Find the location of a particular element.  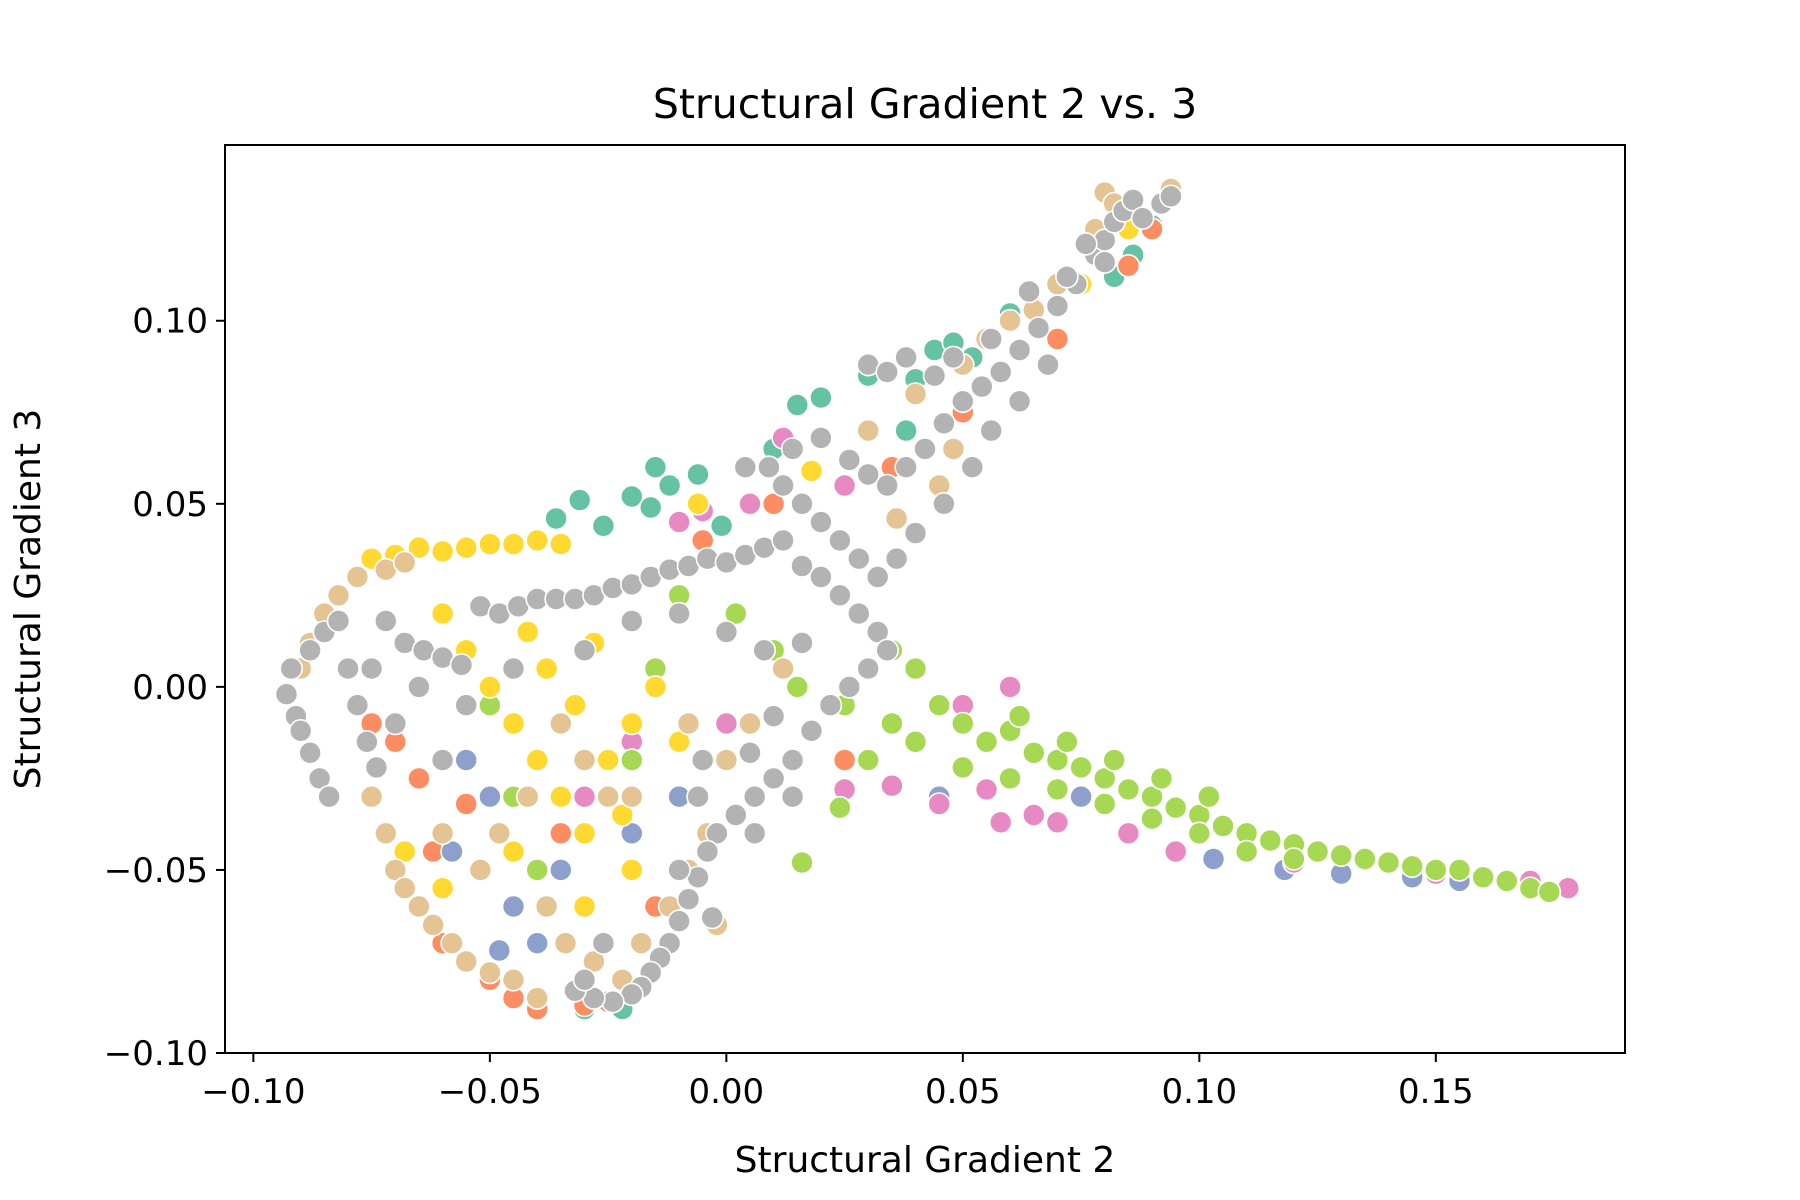

y-tick-label: 0.05 is located at coordinates (170, 505).